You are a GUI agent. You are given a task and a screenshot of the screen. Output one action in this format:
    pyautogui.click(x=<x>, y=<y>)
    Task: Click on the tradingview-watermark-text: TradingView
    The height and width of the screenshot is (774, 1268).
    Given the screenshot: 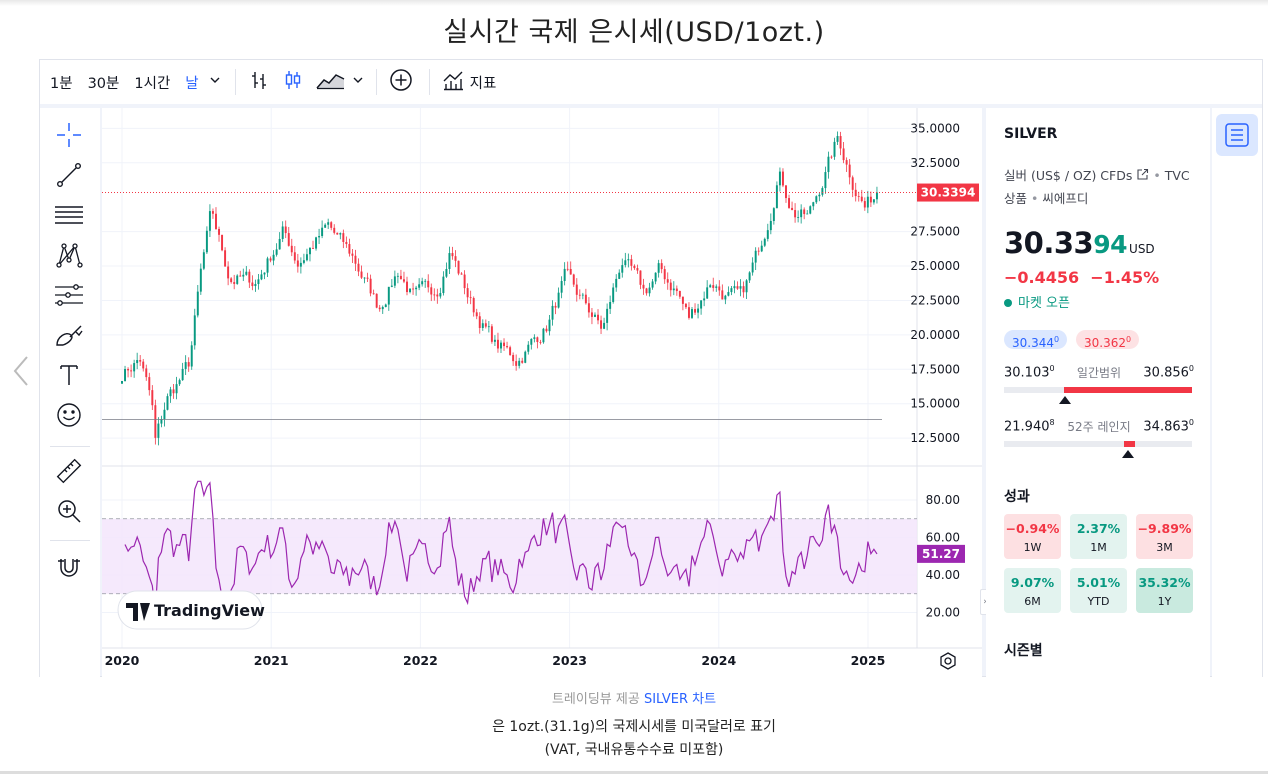 What is the action you would take?
    pyautogui.click(x=209, y=610)
    